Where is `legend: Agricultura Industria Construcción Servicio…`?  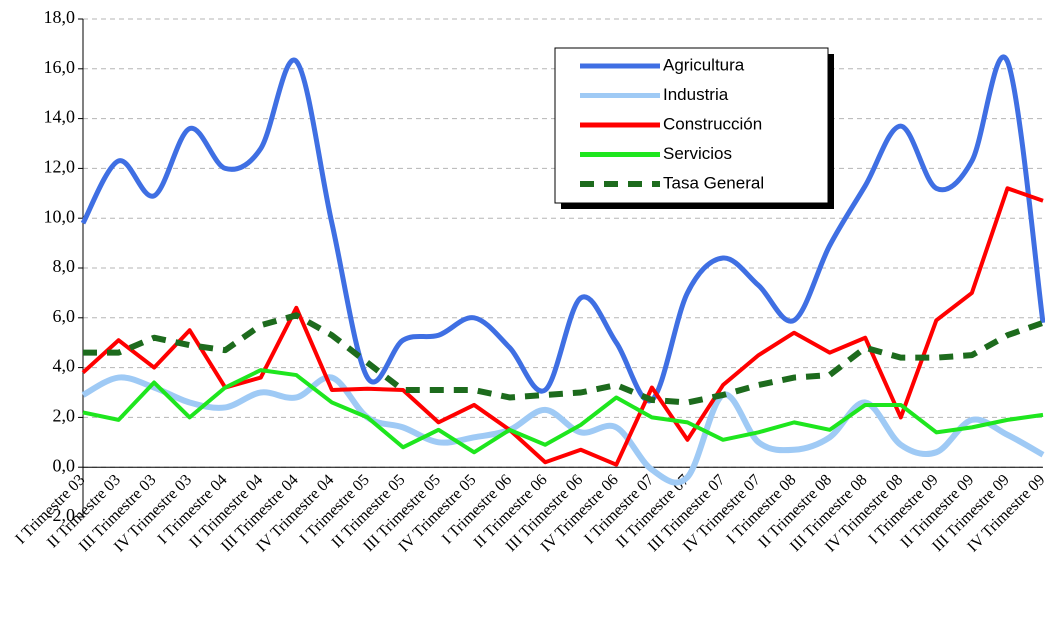
legend: Agricultura Industria Construcción Servicio… is located at coordinates (694, 128).